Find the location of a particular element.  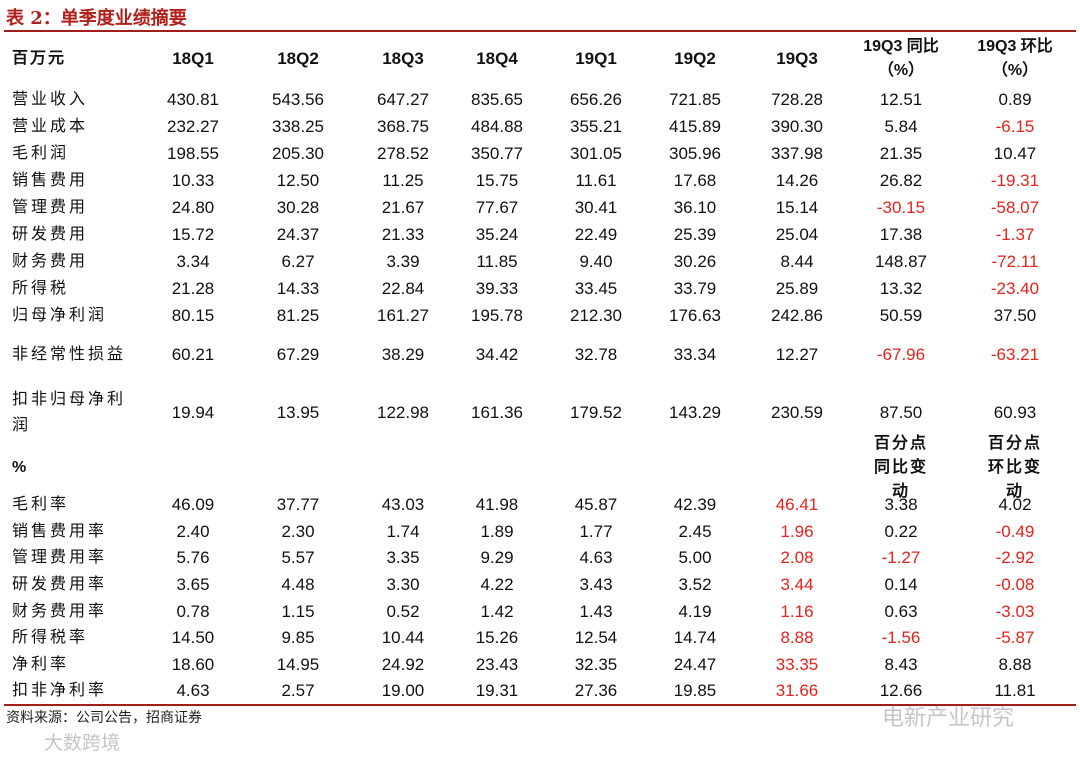

value-cell: -5.87 is located at coordinates (1015, 638).